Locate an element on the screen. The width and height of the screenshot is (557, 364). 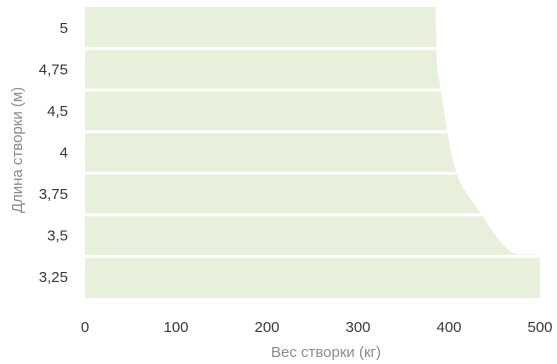
x-tick-label: 0 is located at coordinates (85, 327).